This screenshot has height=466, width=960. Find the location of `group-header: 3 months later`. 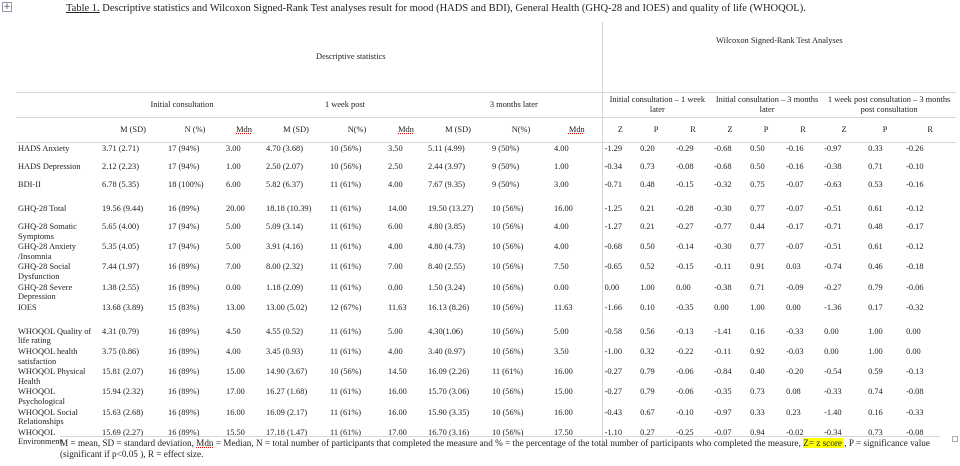

group-header: 3 months later is located at coordinates (514, 105).